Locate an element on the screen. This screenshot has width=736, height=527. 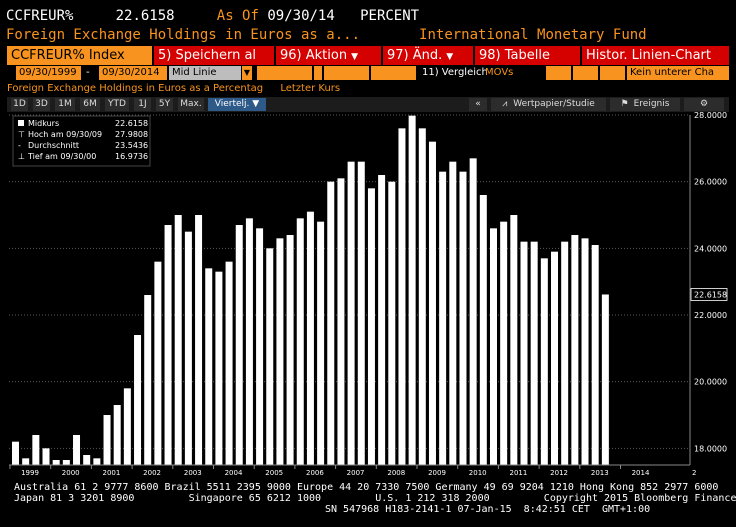
x-tick-label: 2013 is located at coordinates (600, 473).